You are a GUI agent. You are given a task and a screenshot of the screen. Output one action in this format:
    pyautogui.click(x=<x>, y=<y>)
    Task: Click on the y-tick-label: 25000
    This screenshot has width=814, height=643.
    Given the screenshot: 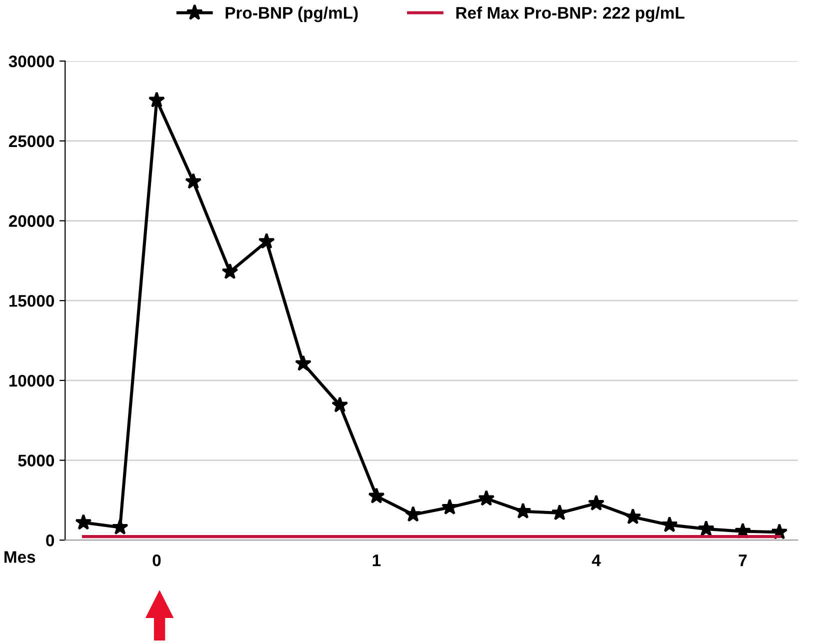 What is the action you would take?
    pyautogui.click(x=31, y=141)
    